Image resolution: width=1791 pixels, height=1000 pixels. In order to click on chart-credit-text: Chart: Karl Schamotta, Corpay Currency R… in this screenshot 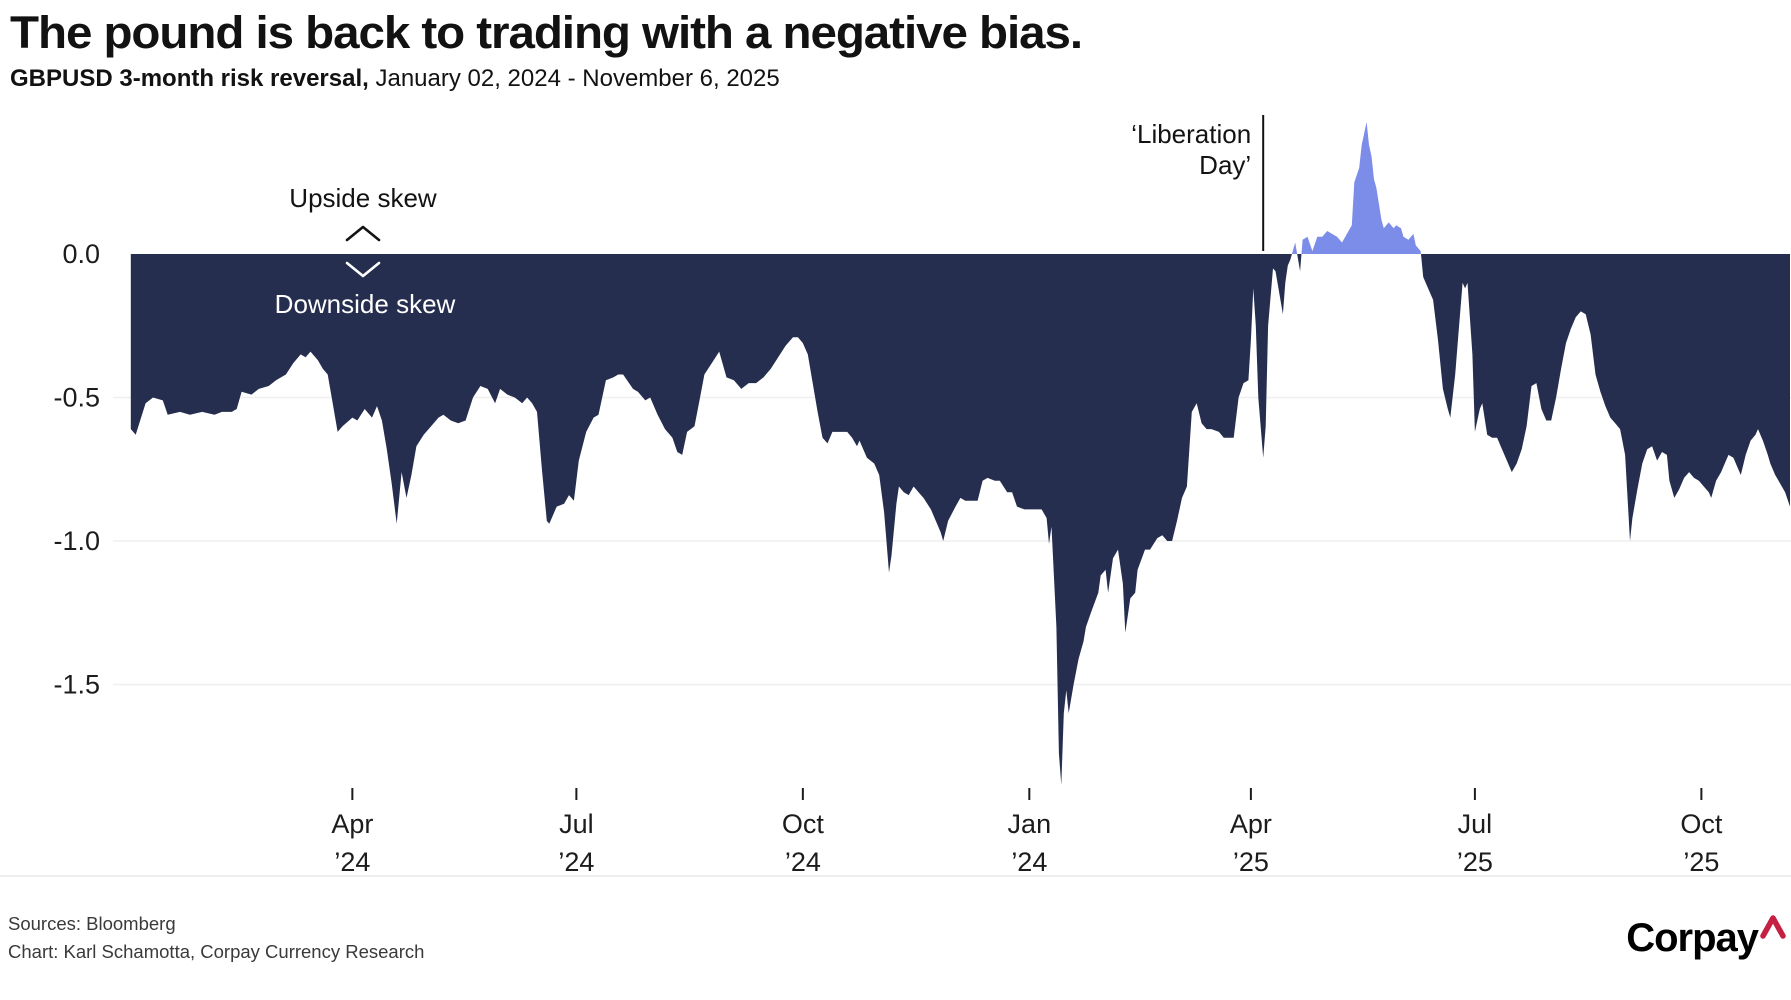, I will do `click(216, 951)`.